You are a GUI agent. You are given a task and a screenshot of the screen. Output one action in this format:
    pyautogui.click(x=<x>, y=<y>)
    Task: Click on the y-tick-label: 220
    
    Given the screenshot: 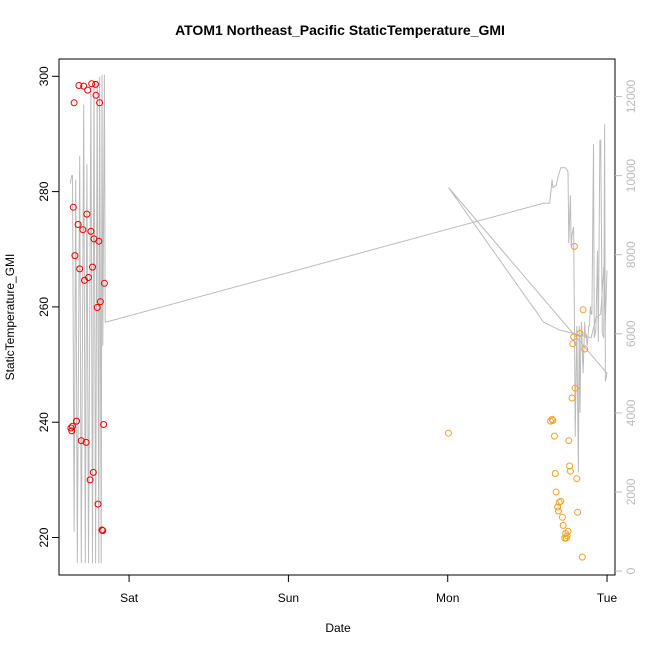 What is the action you would take?
    pyautogui.click(x=44, y=537)
    